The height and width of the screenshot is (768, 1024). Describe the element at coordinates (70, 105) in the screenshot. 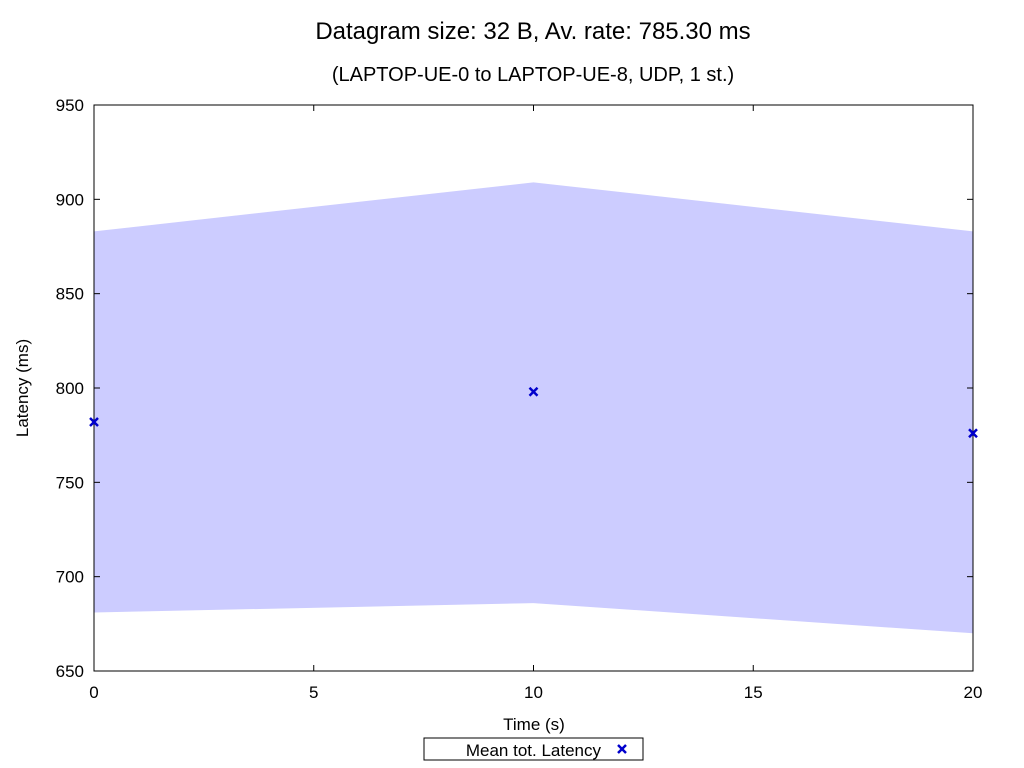

I see `y-tick-label: 950` at that location.